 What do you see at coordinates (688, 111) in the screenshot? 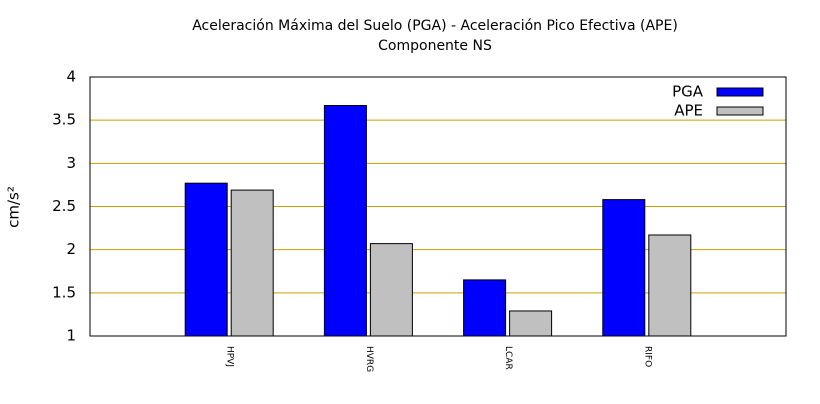
I see `legend-label: APE` at bounding box center [688, 111].